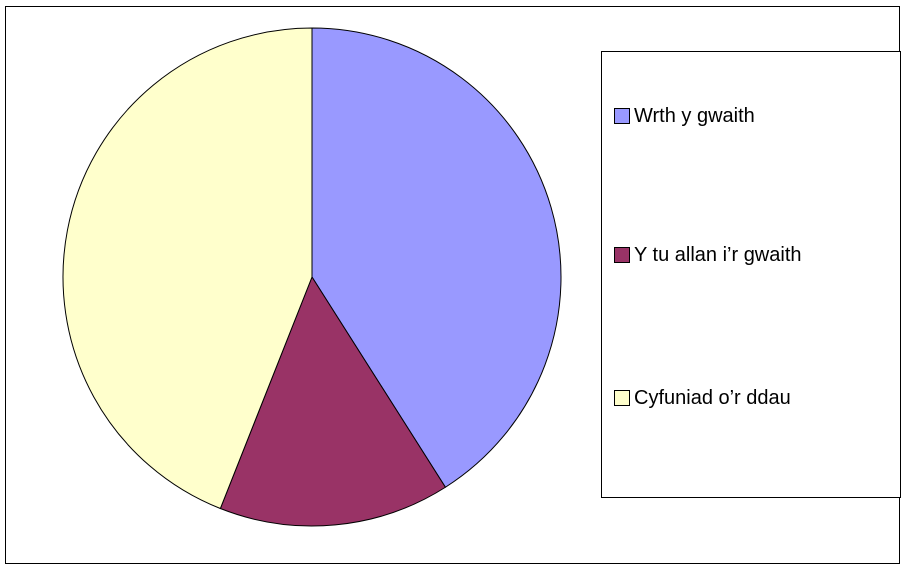 This screenshot has height=568, width=908. Describe the element at coordinates (718, 255) in the screenshot. I see `legend-label: Y tu allan i’r gwaith` at that location.